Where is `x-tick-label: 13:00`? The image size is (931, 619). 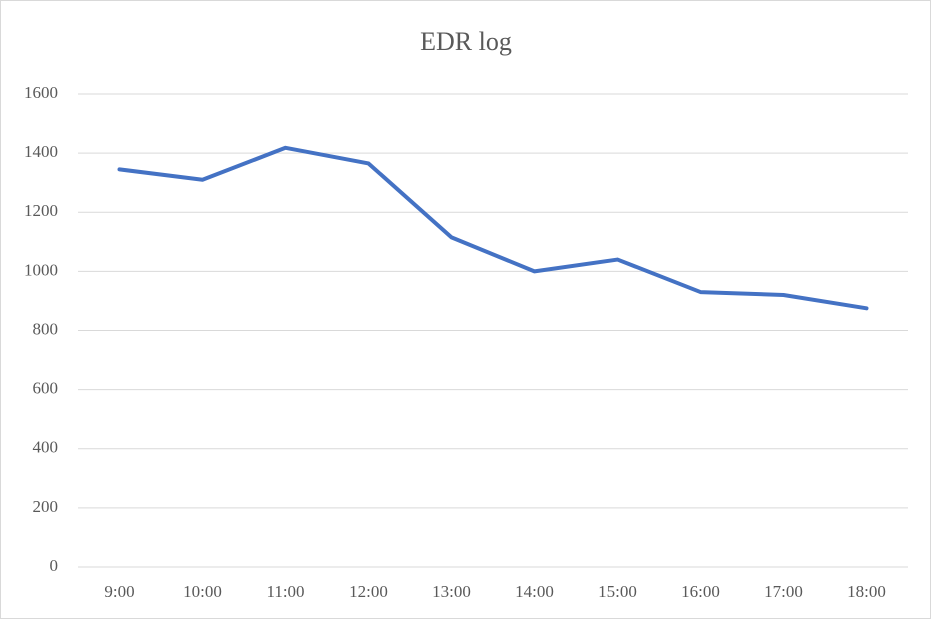 x-tick-label: 13:00 is located at coordinates (451, 591).